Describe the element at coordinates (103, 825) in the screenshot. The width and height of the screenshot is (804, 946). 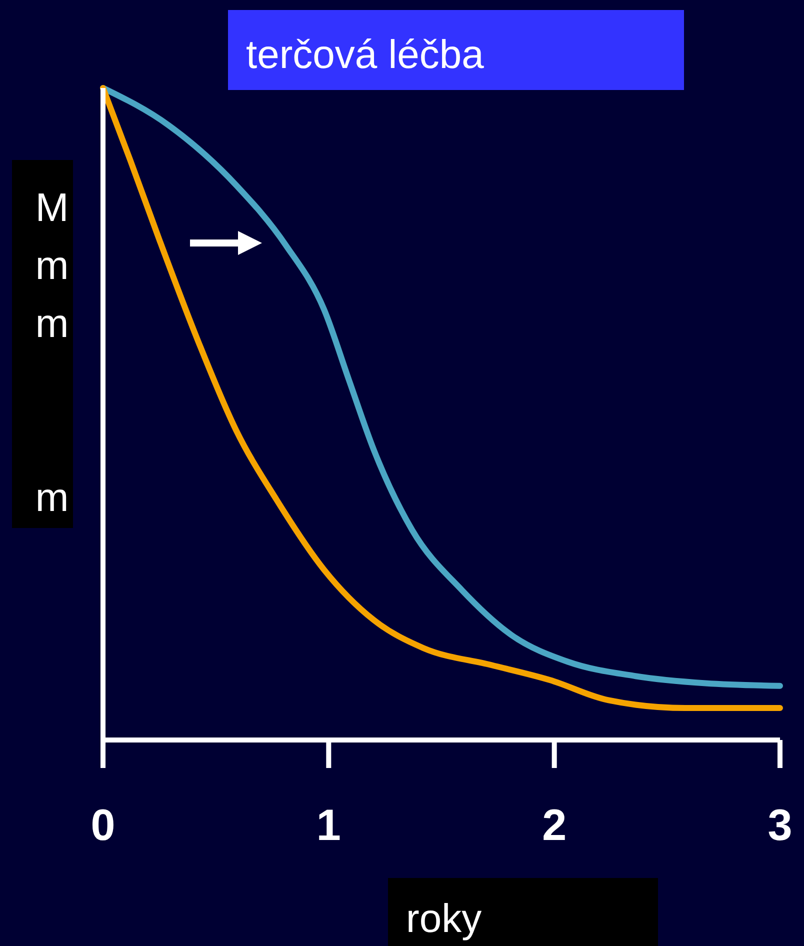
I see `x-tick-label: 0` at that location.